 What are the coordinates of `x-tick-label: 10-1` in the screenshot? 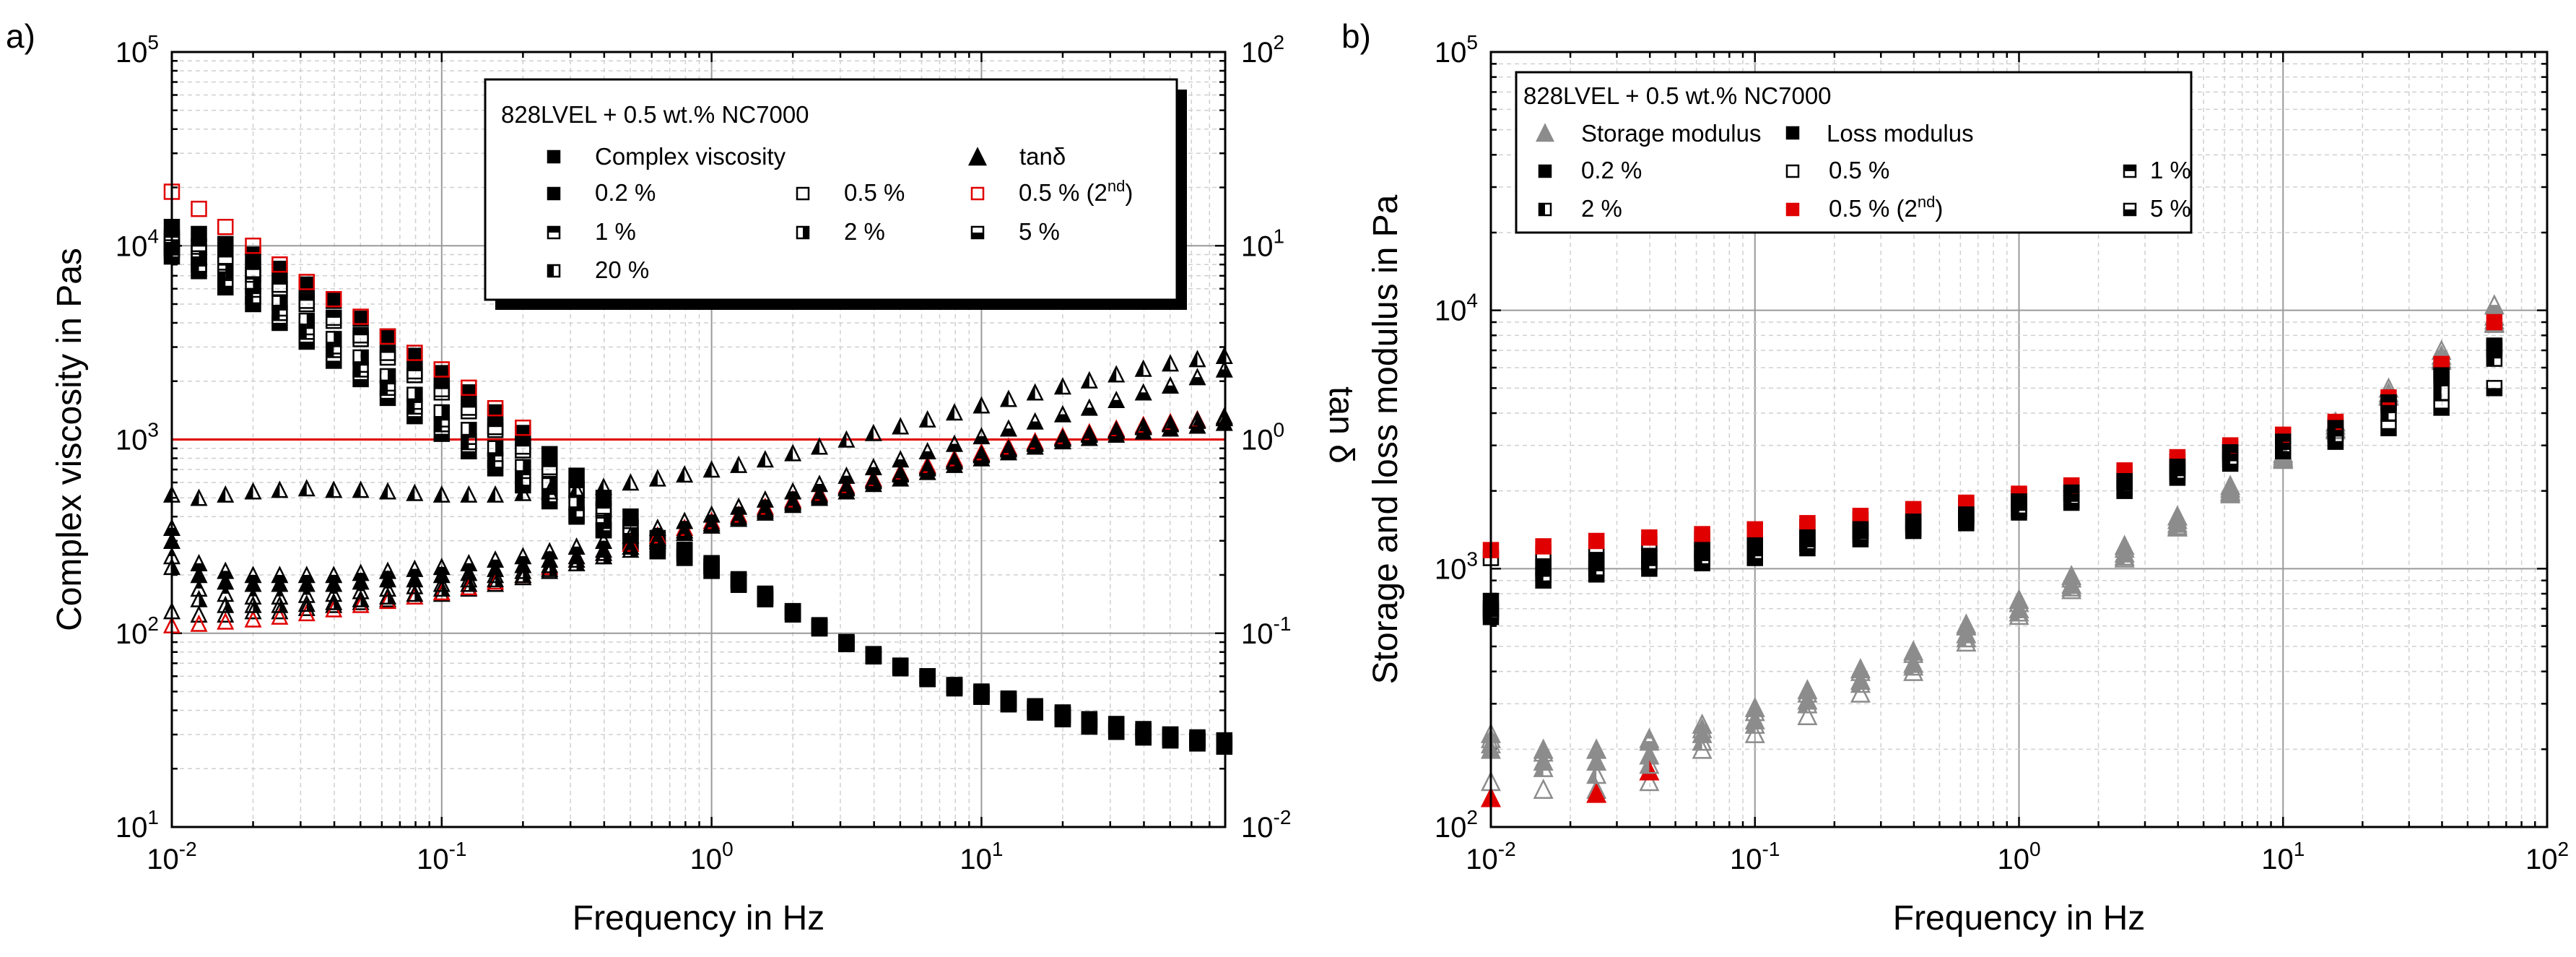 It's located at (441, 856).